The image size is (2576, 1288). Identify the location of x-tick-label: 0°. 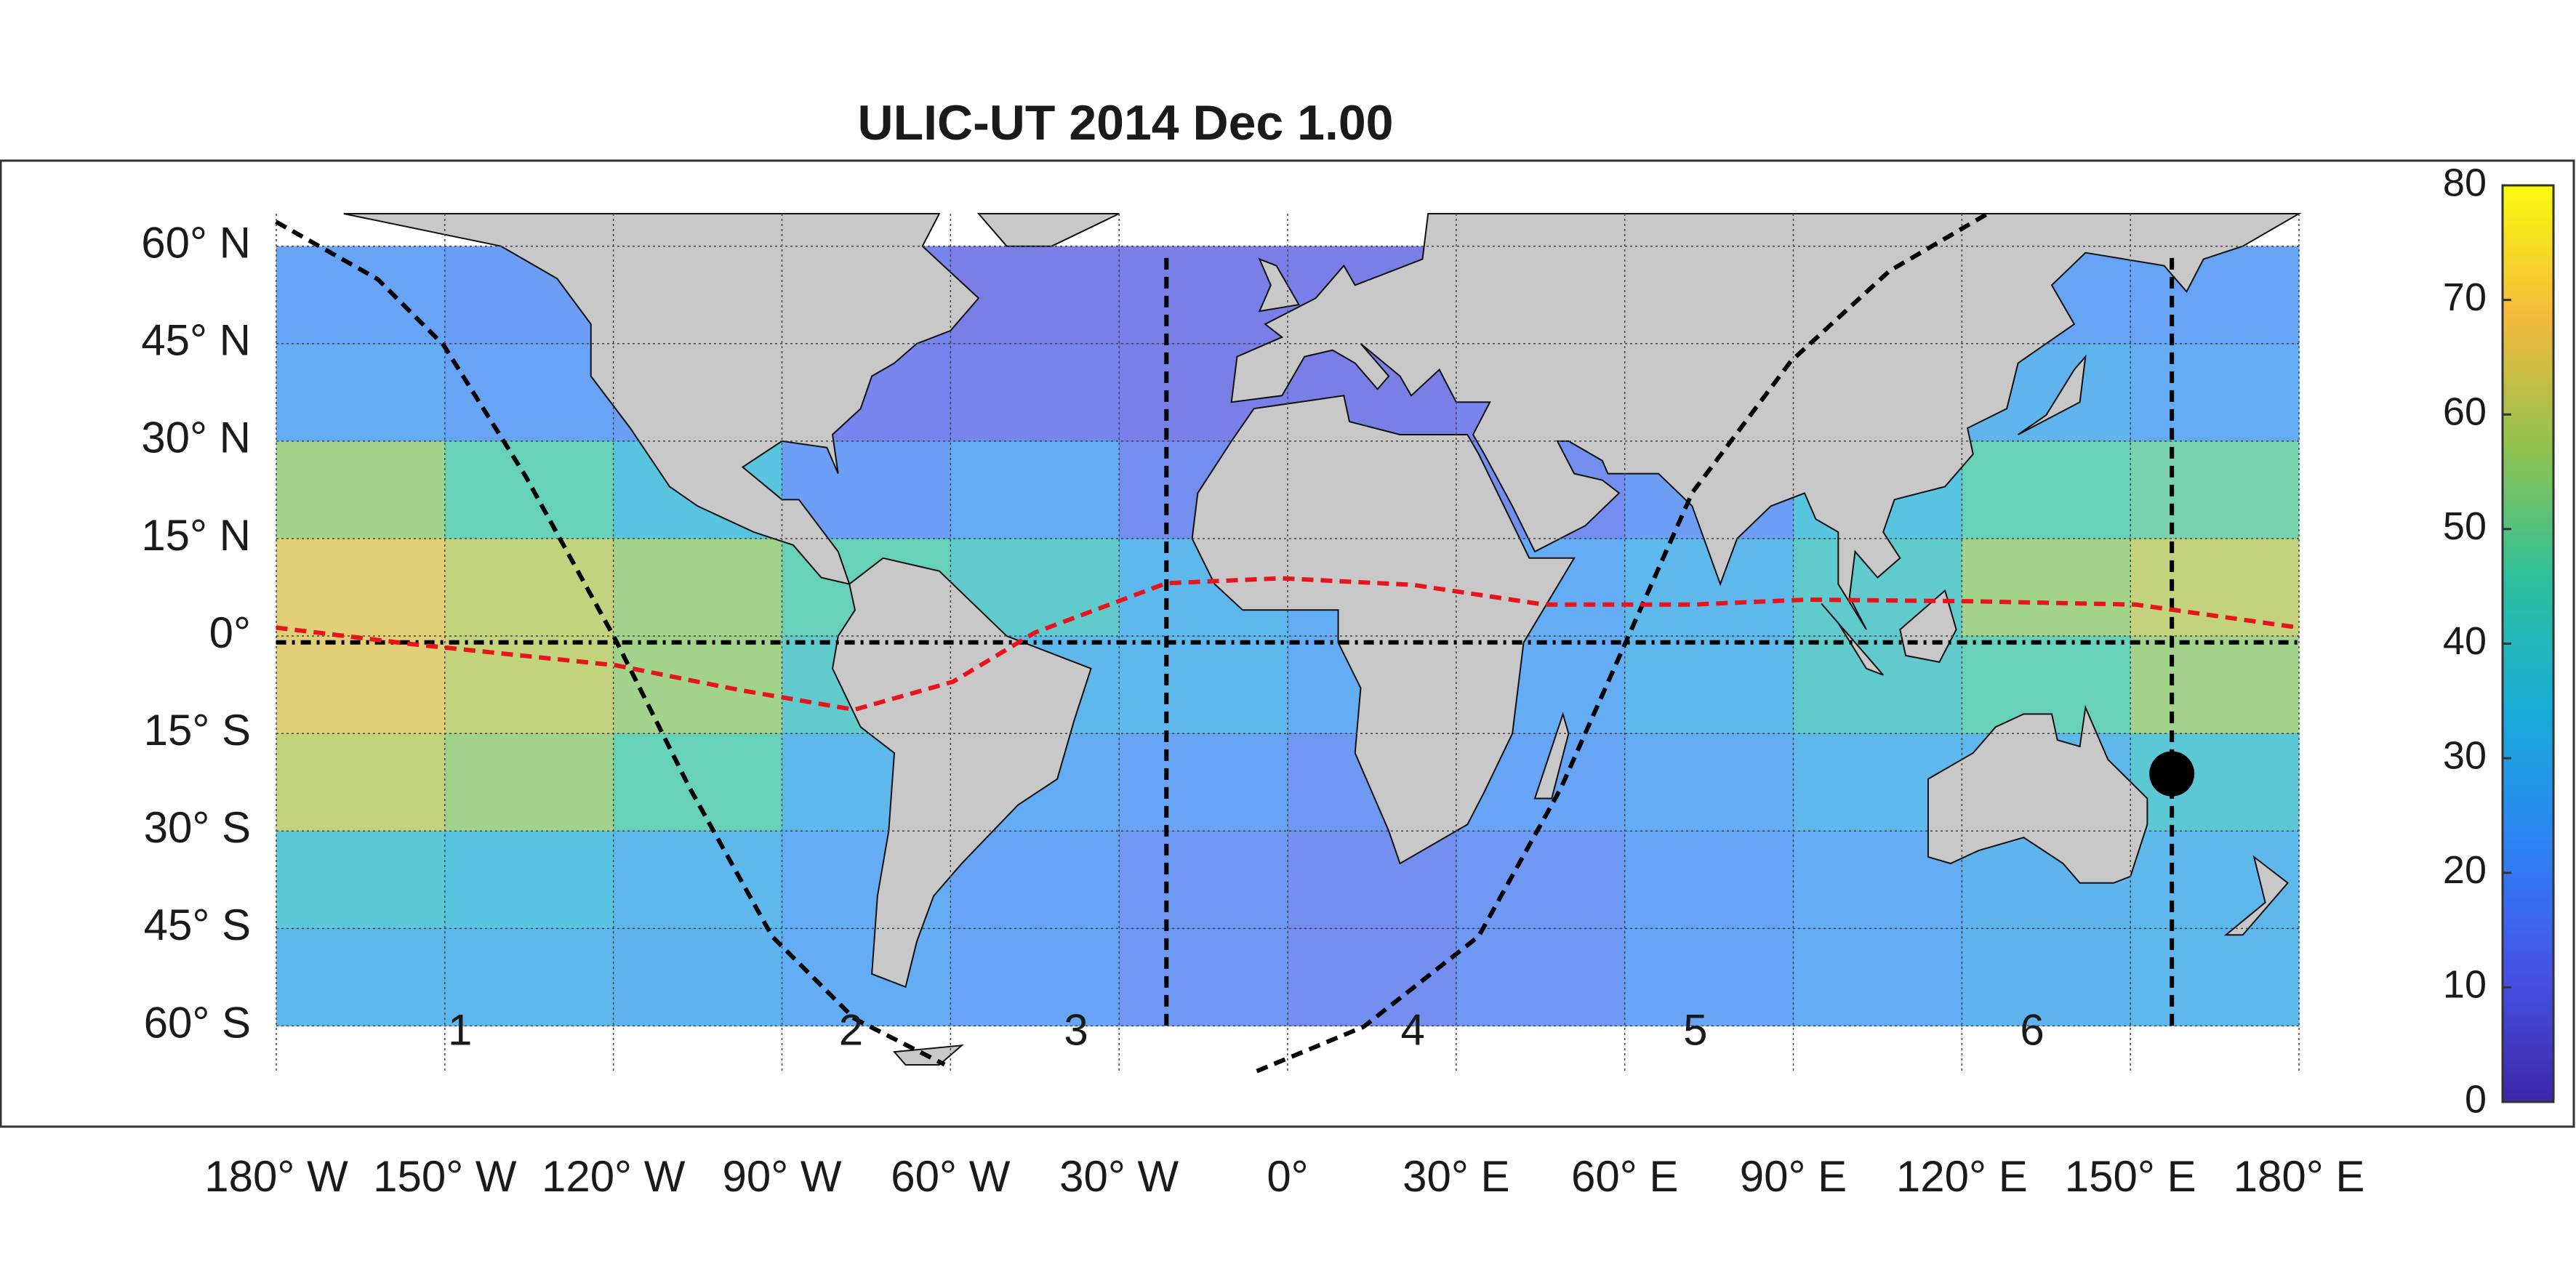
(1287, 1176).